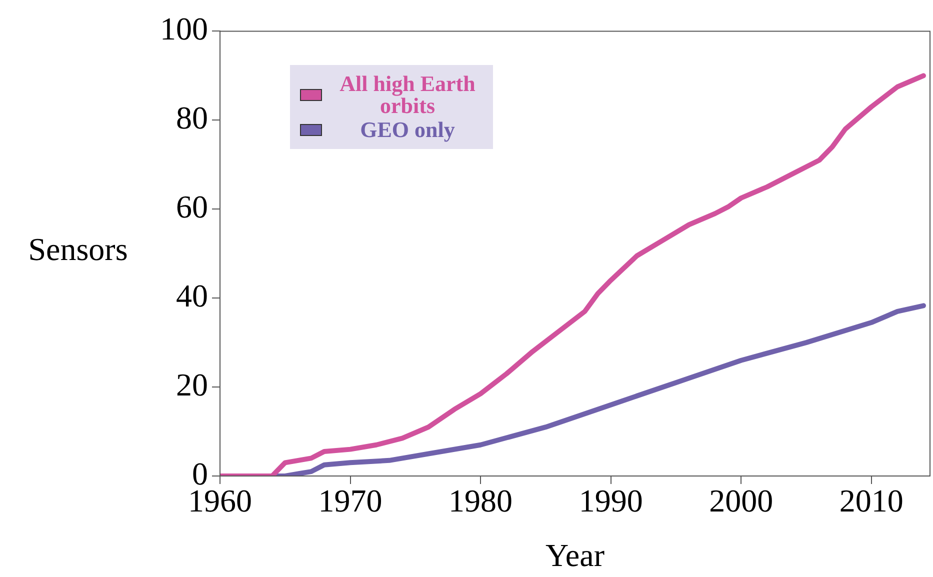 The height and width of the screenshot is (577, 933). I want to click on y-tick-label: 100, so click(184, 28).